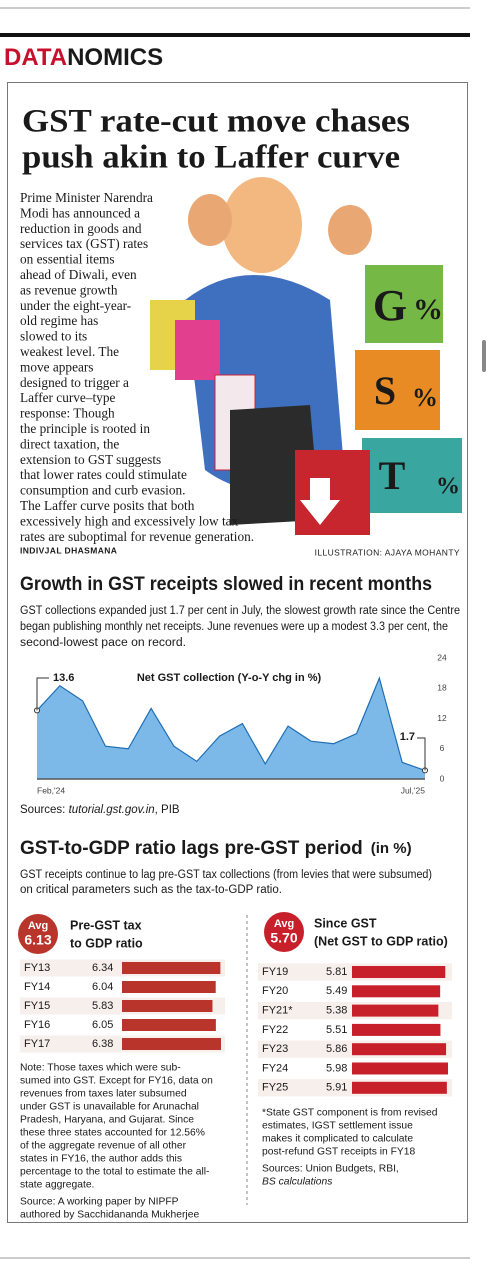  What do you see at coordinates (67, 413) in the screenshot?
I see `body-line: response: Though` at bounding box center [67, 413].